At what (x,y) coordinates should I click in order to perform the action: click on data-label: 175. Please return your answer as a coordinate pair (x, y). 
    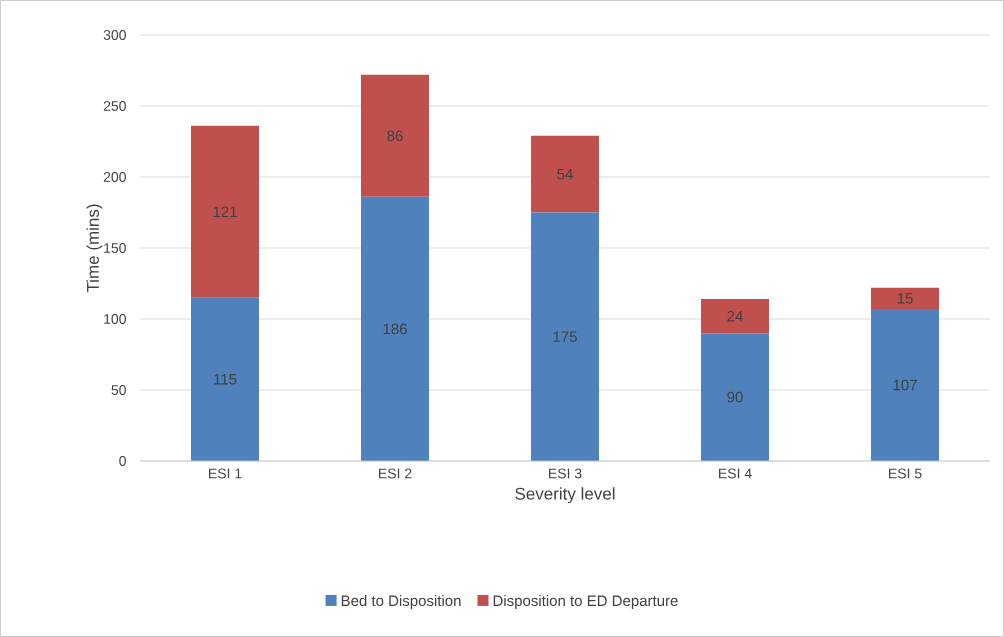
    Looking at the image, I should click on (565, 336).